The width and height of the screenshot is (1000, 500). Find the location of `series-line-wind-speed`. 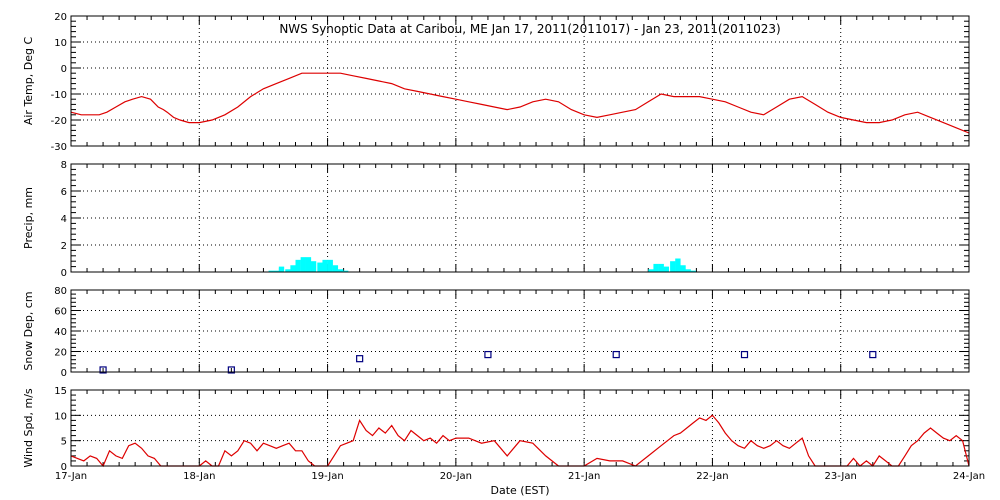

series-line-wind-speed is located at coordinates (520, 441).